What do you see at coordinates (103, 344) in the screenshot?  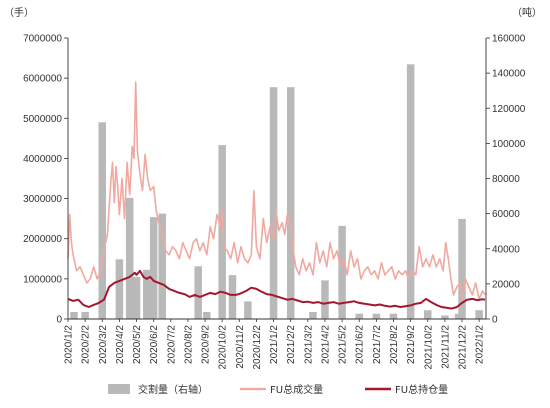 I see `x-tick-label: 2020/3/2` at bounding box center [103, 344].